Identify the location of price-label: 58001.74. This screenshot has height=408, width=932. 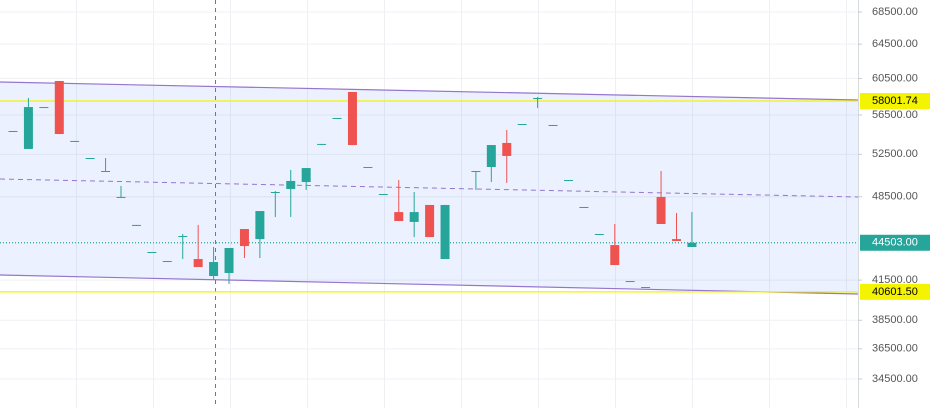
(895, 101).